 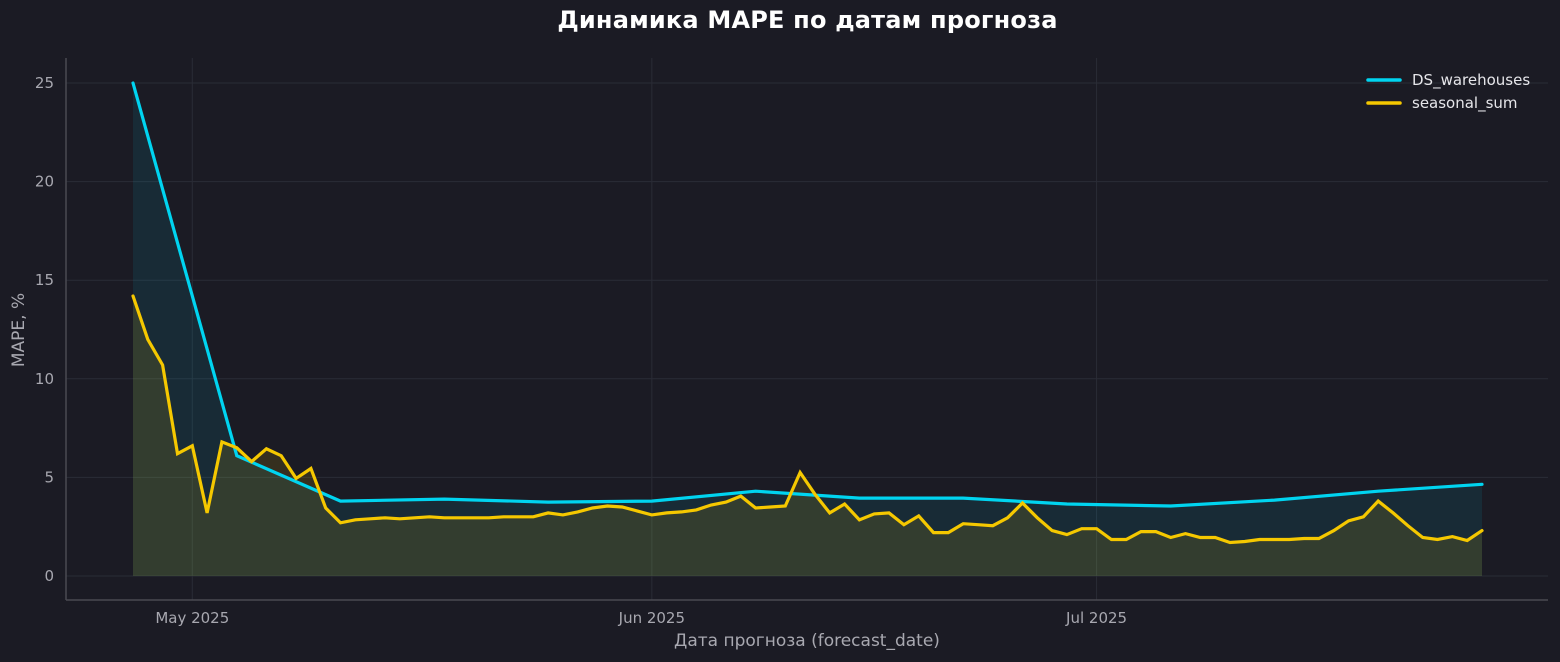 I want to click on y-tick-label: 25, so click(x=44, y=83).